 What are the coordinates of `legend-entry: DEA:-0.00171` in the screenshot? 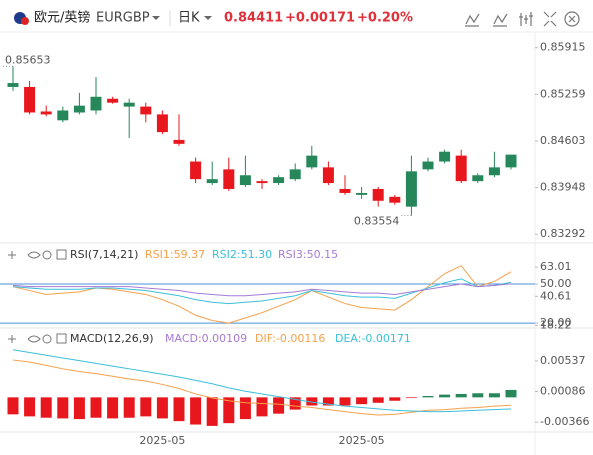 It's located at (373, 338).